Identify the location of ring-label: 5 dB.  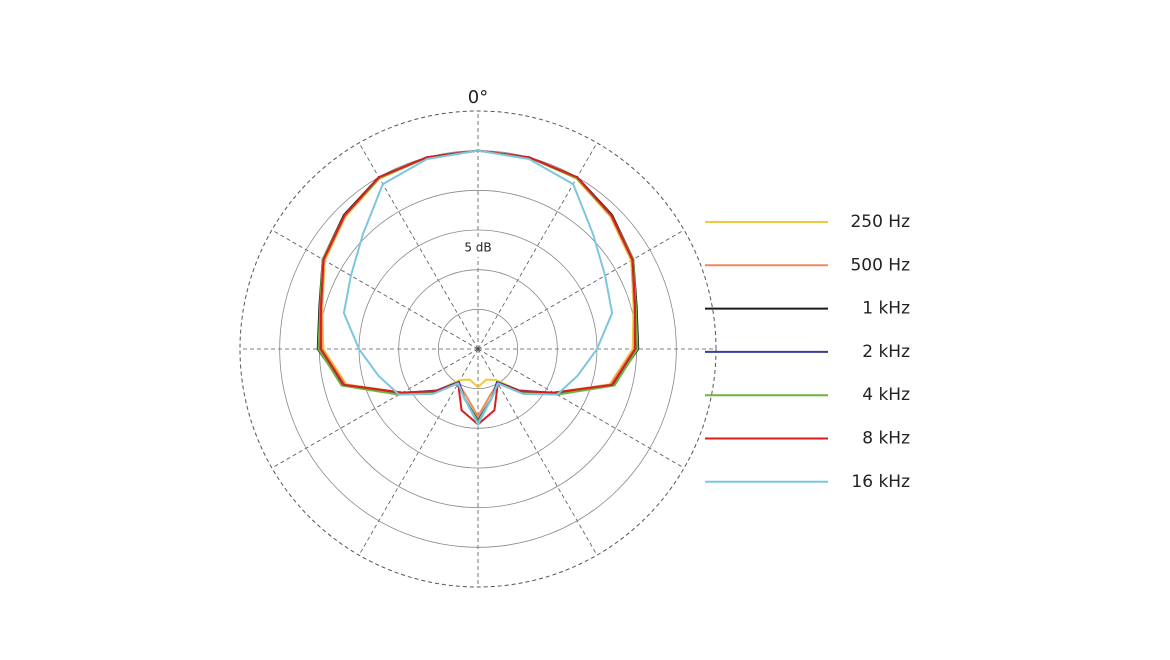
(477, 248).